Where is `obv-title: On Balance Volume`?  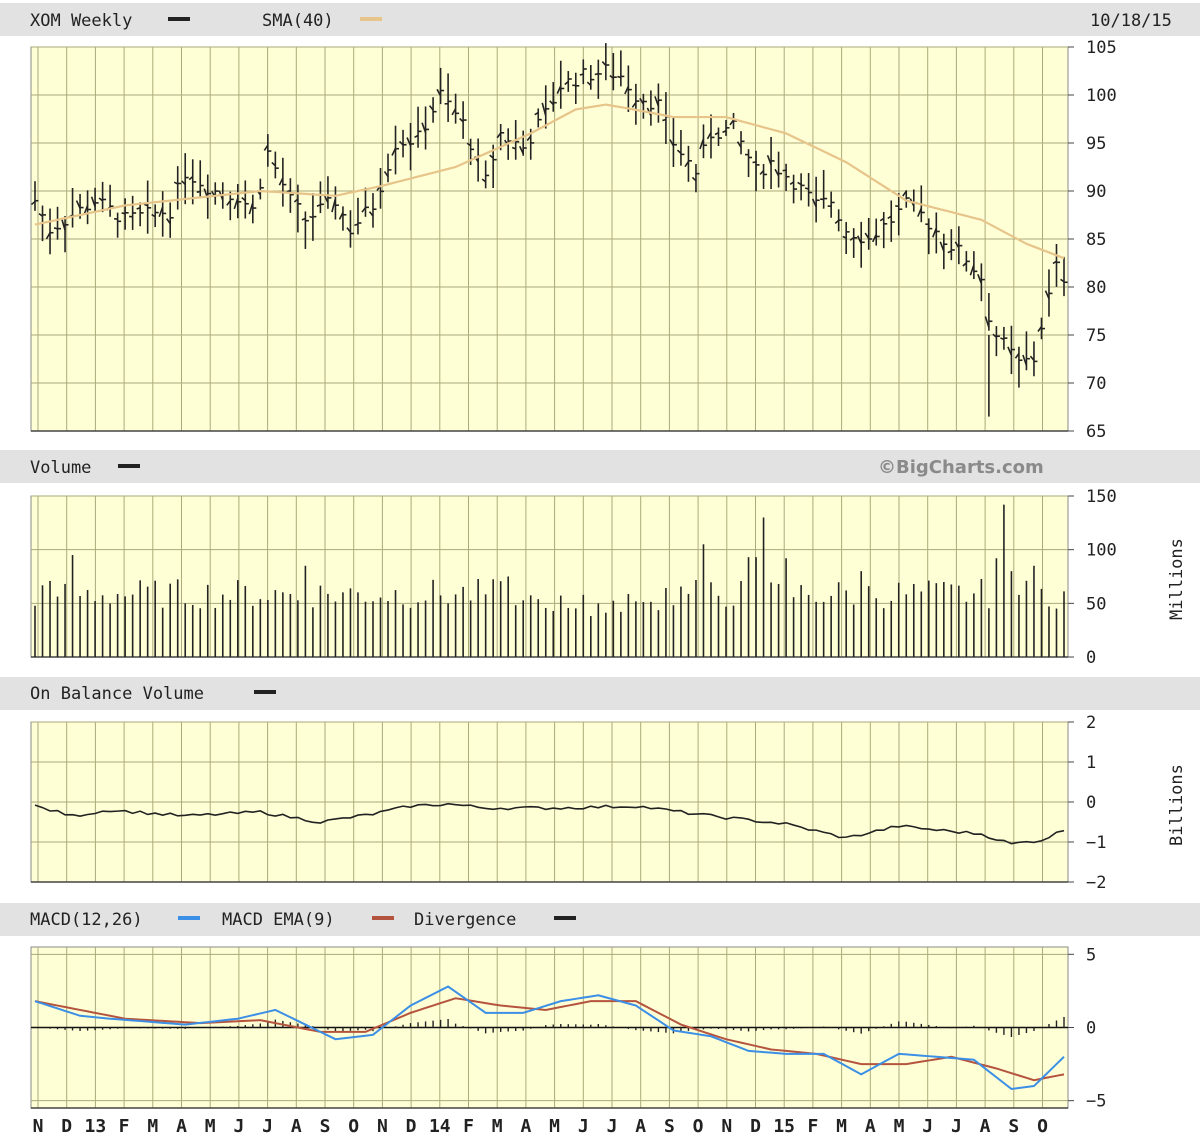 obv-title: On Balance Volume is located at coordinates (117, 694).